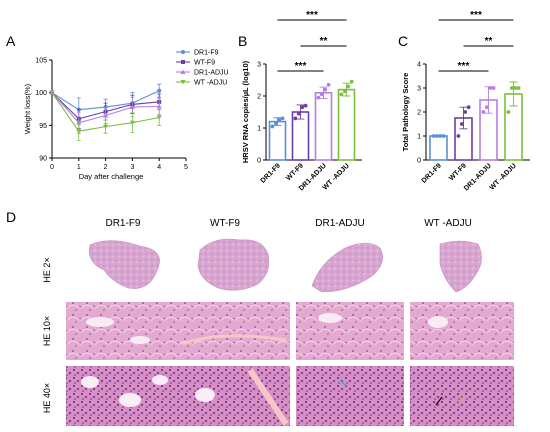 Image resolution: width=550 pixels, height=432 pixels. Describe the element at coordinates (41, 93) in the screenshot. I see `y-tick-label-2: 100` at that location.